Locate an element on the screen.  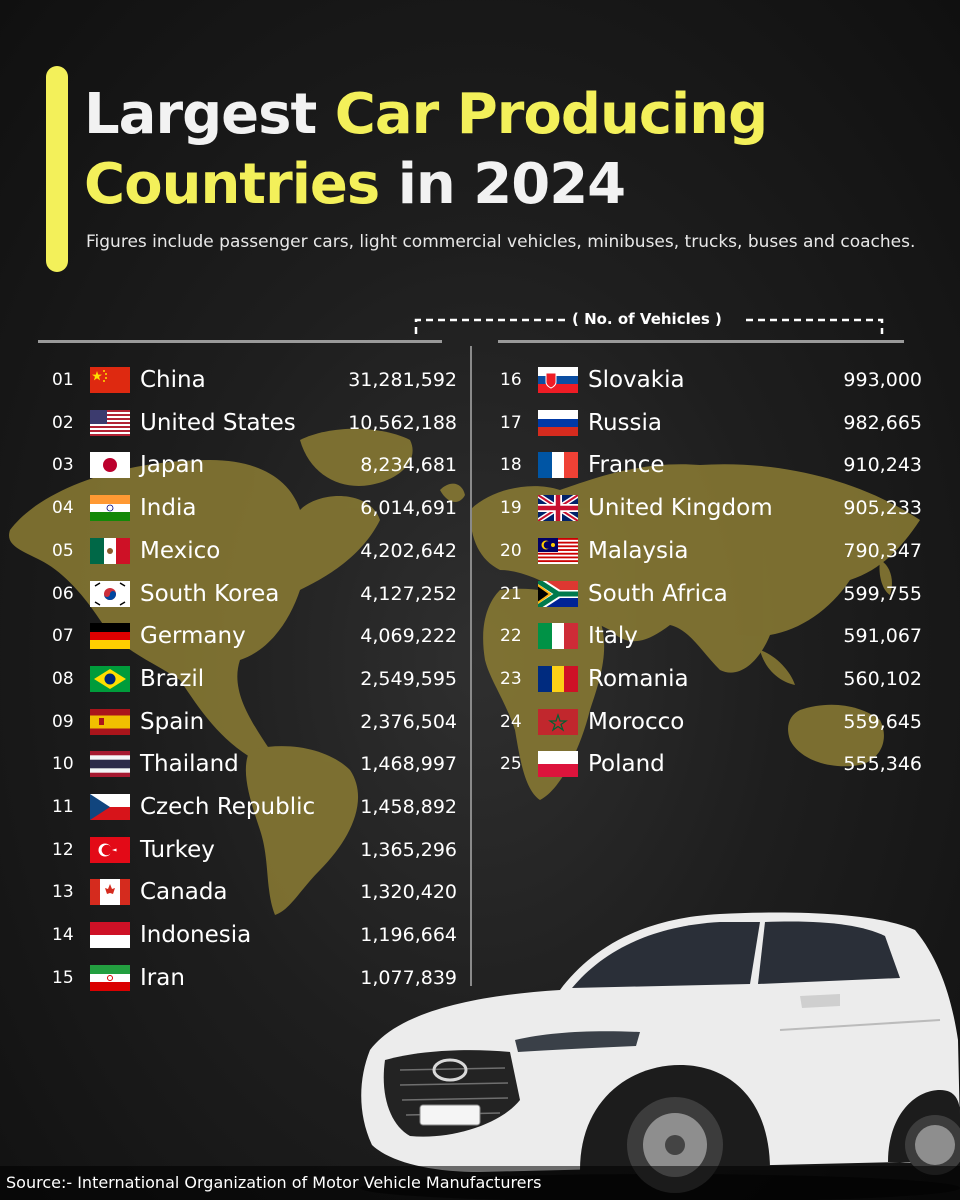
country-name: Germany is located at coordinates (193, 636).